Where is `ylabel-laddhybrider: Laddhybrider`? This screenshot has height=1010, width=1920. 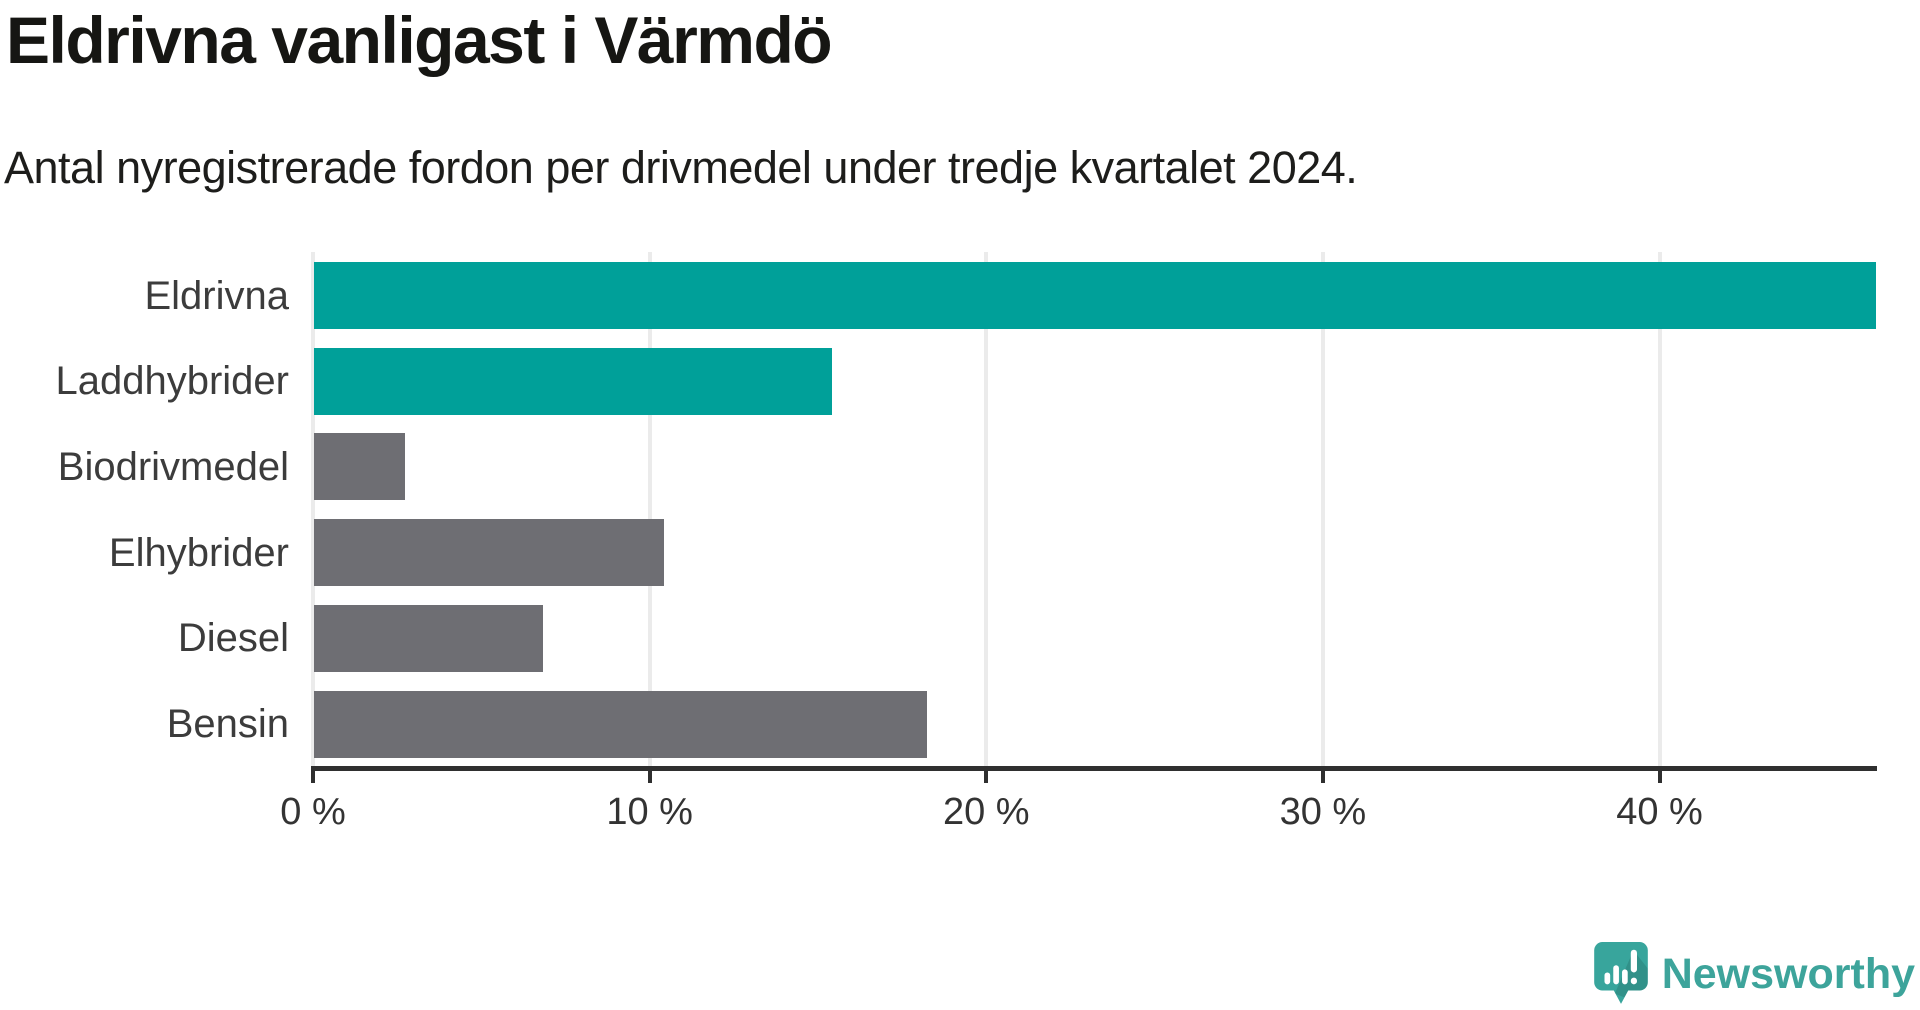
ylabel-laddhybrider: Laddhybrider is located at coordinates (172, 381).